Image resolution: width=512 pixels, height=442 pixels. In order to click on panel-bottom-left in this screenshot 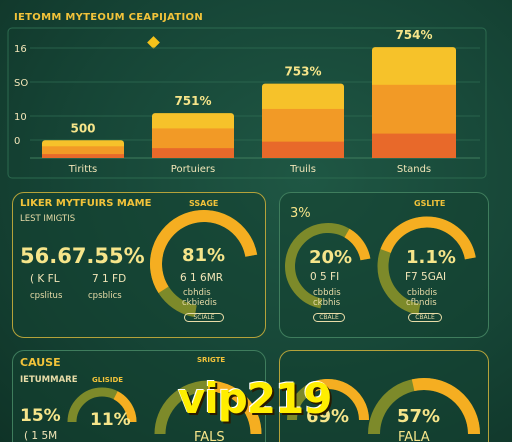, I will do `click(139, 396)`.